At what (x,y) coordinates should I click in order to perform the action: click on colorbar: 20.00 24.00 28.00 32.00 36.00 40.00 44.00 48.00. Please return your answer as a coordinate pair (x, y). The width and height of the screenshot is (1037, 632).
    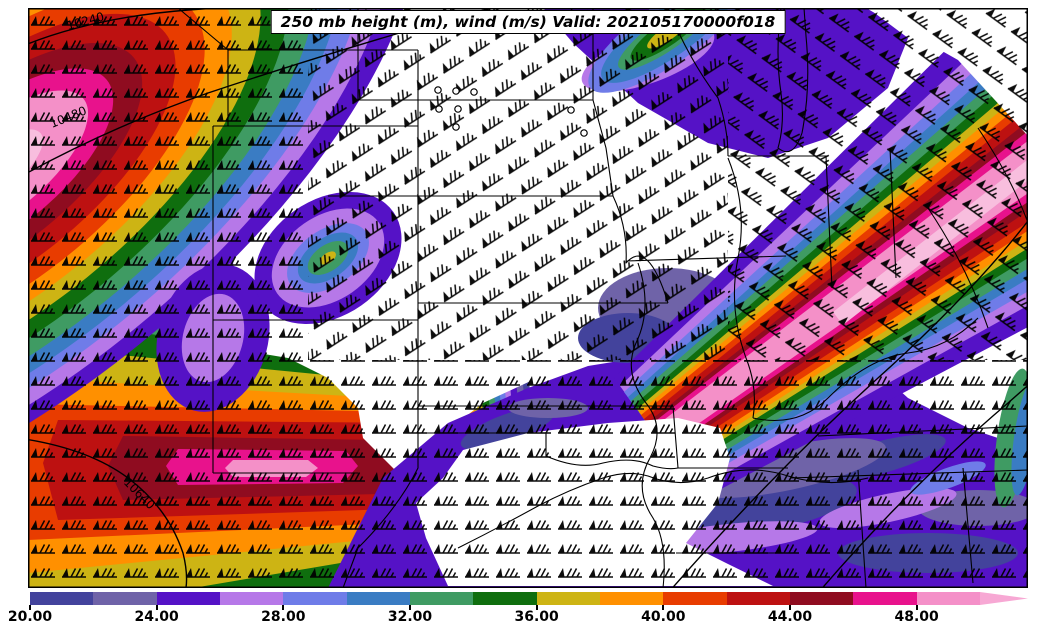
    Looking at the image, I should click on (519, 611).